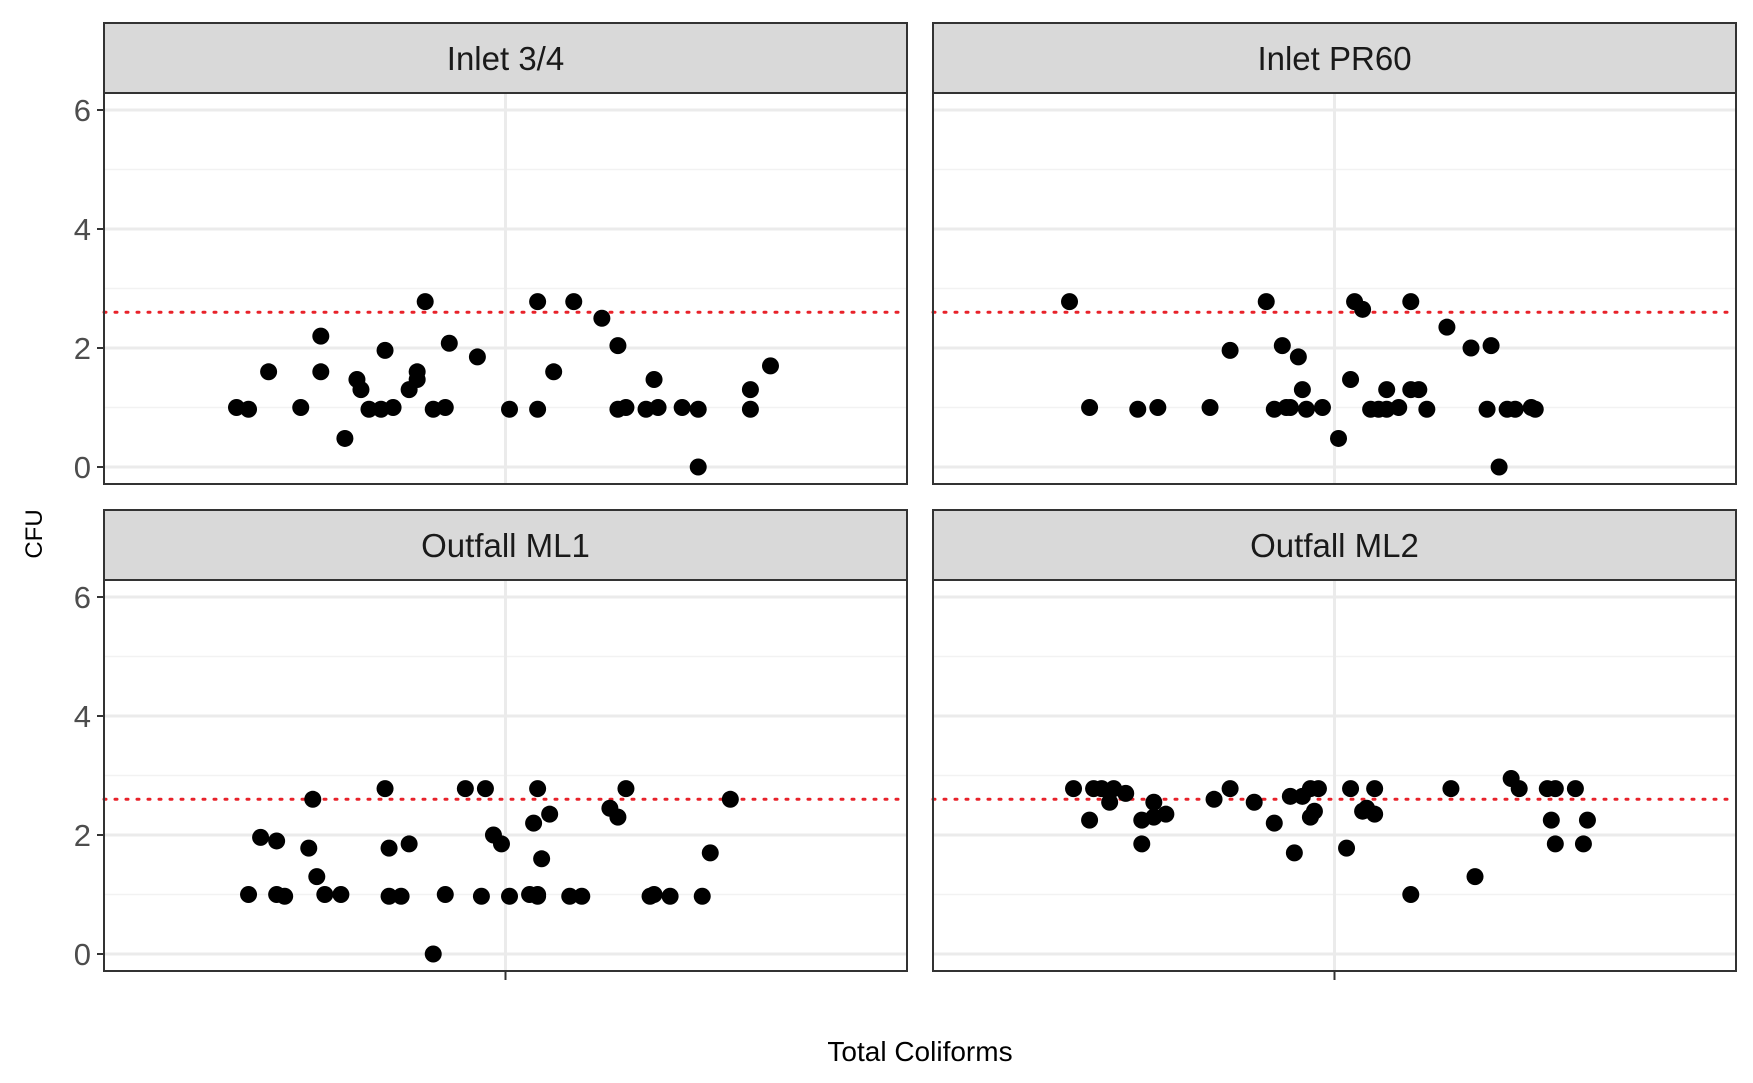 The width and height of the screenshot is (1753, 1083). What do you see at coordinates (505, 58) in the screenshot?
I see `facet-strip-label: Inlet 3/4` at bounding box center [505, 58].